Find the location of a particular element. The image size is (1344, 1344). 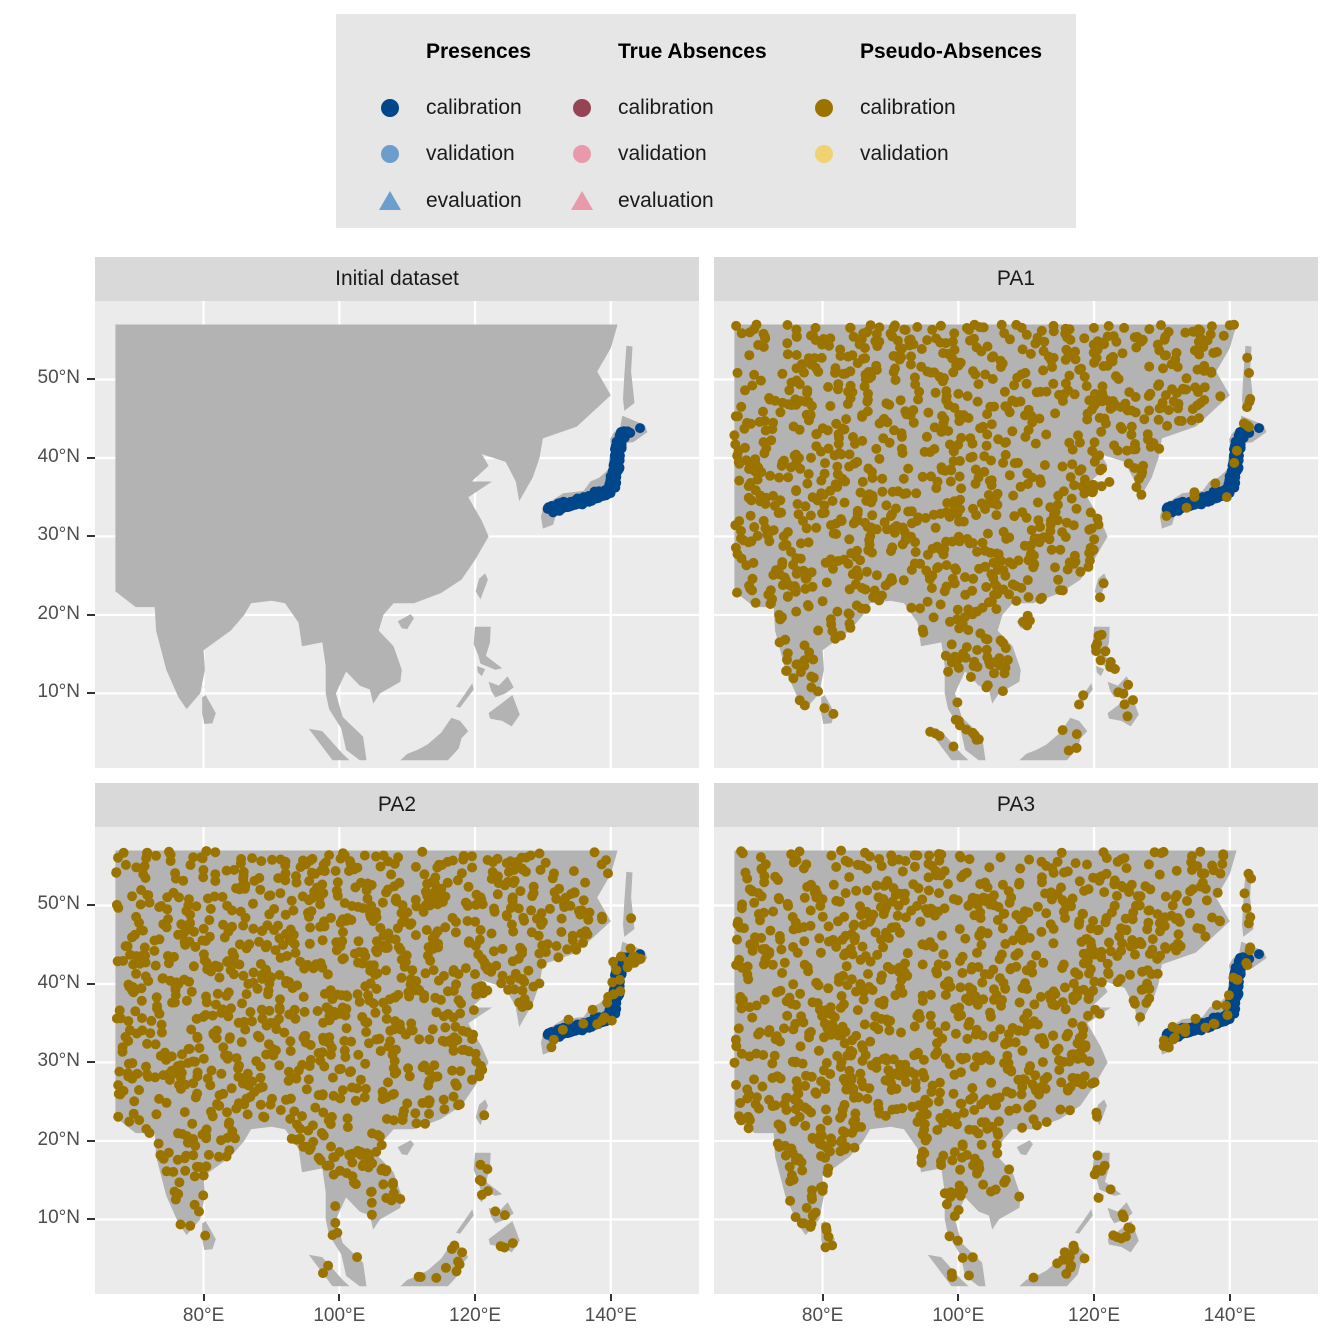

y-tick-label: 10°N is located at coordinates (58, 1218).